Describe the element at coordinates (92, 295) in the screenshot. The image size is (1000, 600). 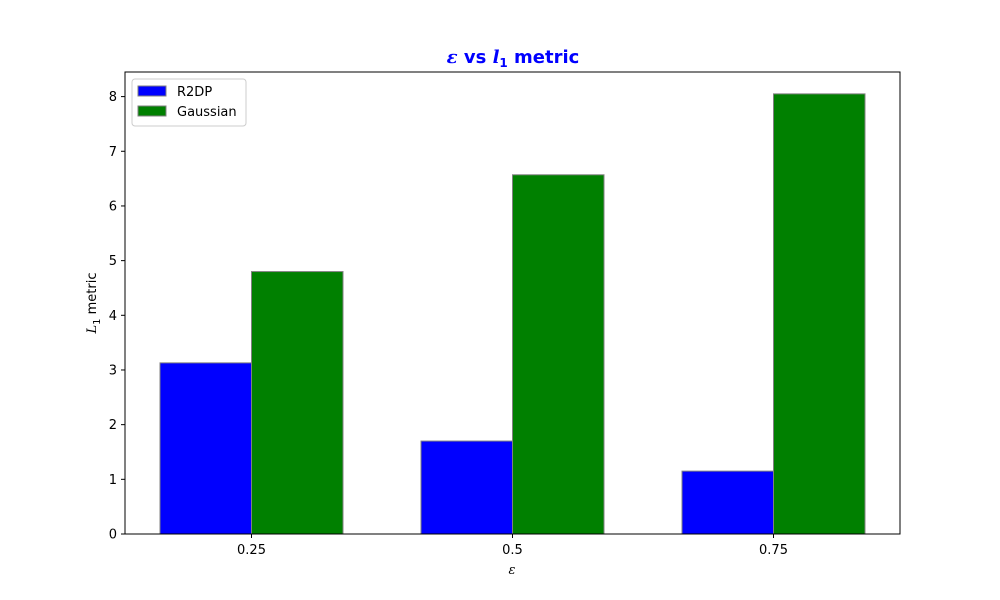
I see `y-label-suffix: metric` at that location.